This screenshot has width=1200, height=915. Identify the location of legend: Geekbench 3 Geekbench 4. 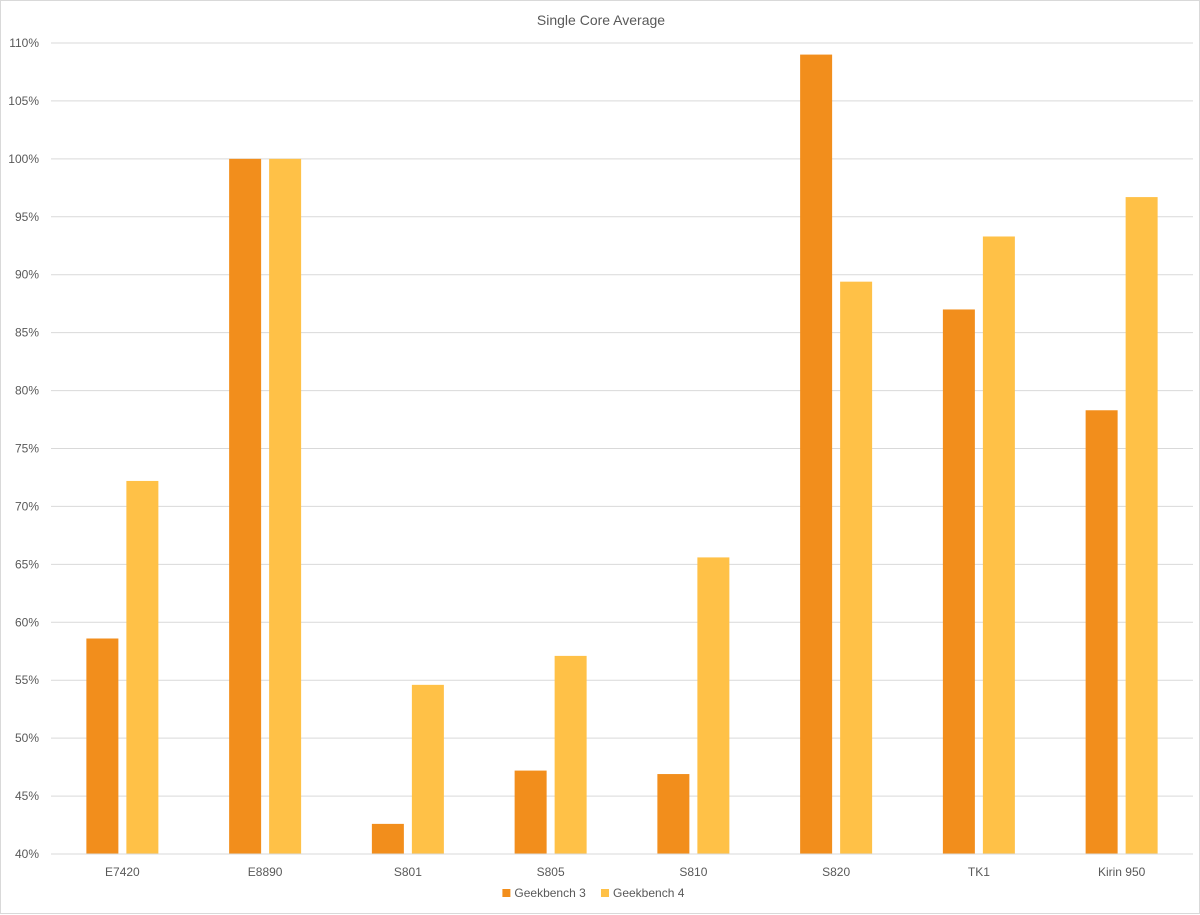
(593, 893).